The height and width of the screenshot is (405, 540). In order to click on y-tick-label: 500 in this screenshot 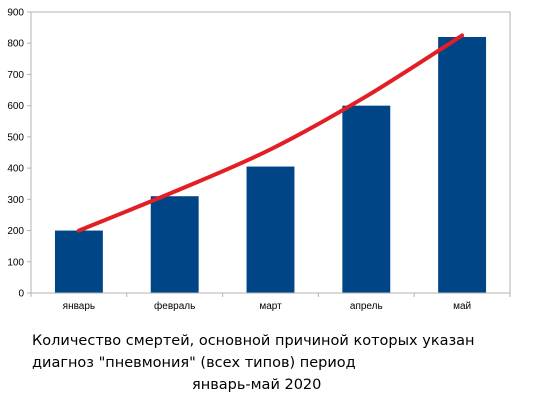, I will do `click(15, 137)`.